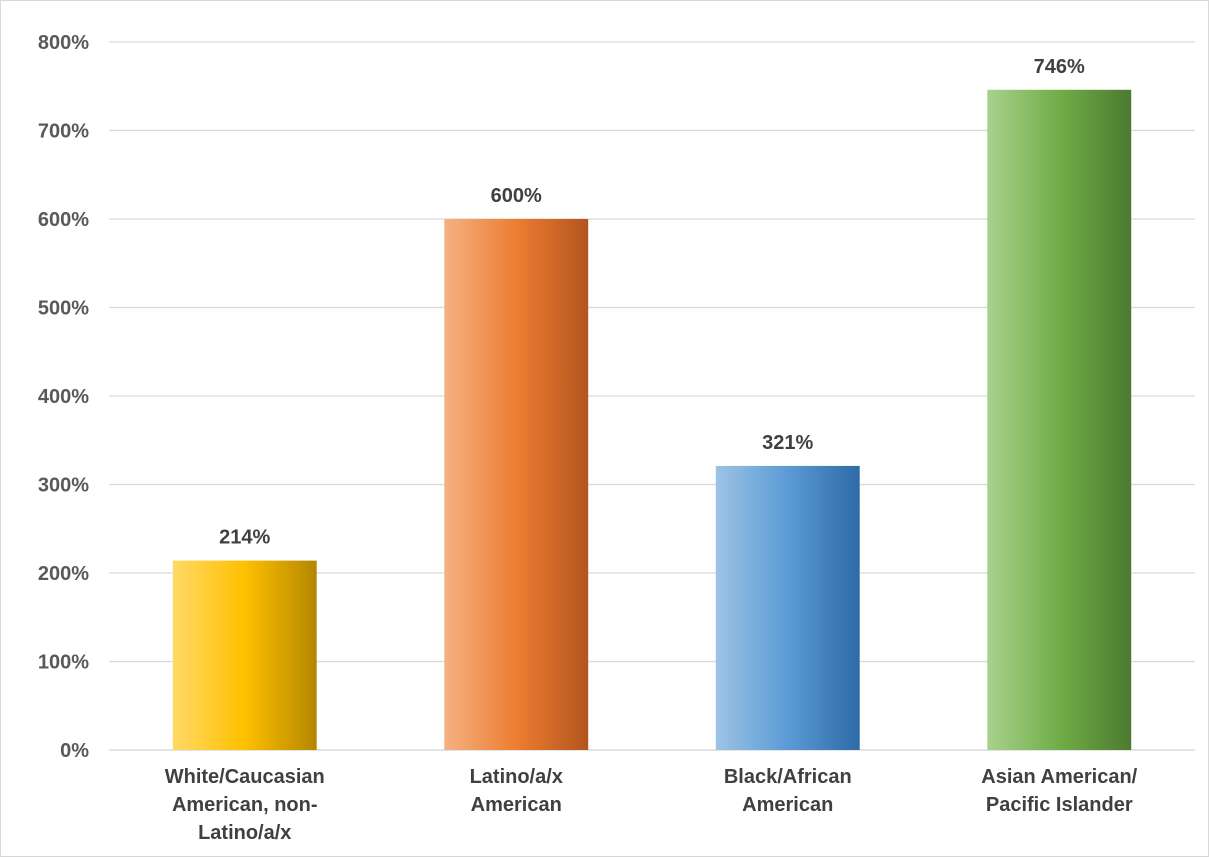  Describe the element at coordinates (1059, 67) in the screenshot. I see `data-label: 746%` at that location.